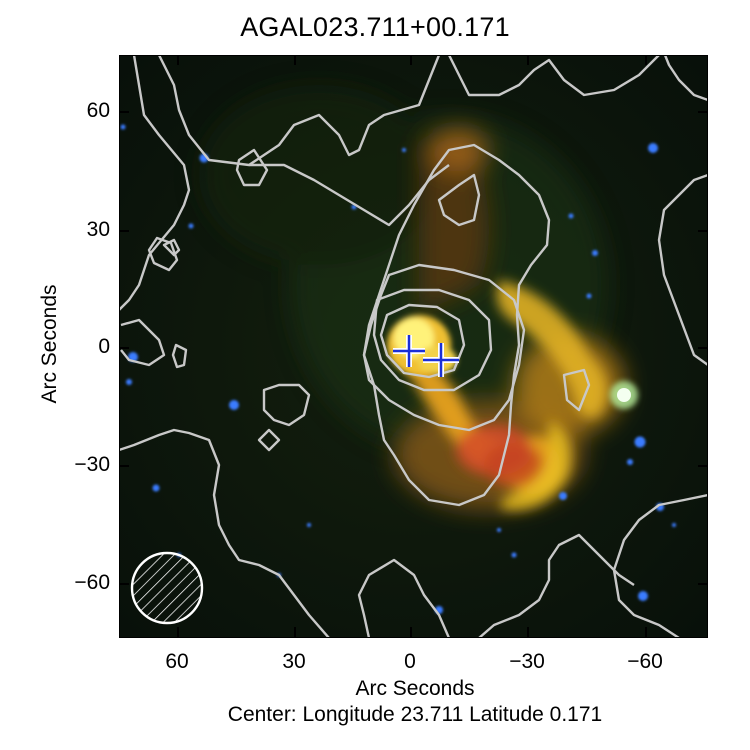 This screenshot has width=750, height=750. Describe the element at coordinates (92, 582) in the screenshot. I see `y-tick-label: −60` at that location.